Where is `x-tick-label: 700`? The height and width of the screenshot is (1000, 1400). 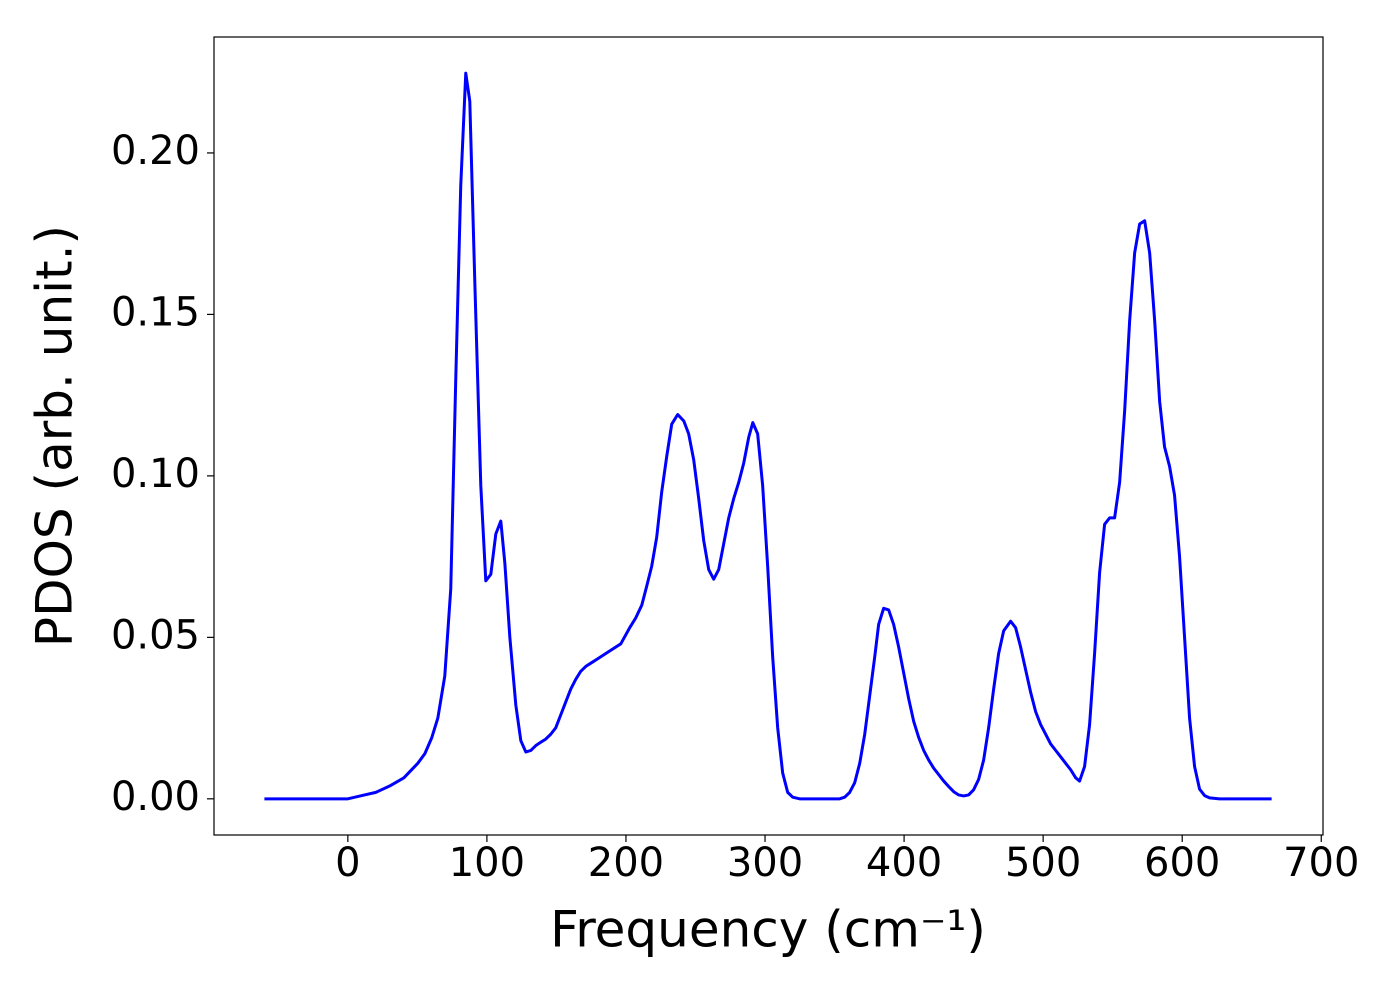 x-tick-label: 700 is located at coordinates (1321, 863).